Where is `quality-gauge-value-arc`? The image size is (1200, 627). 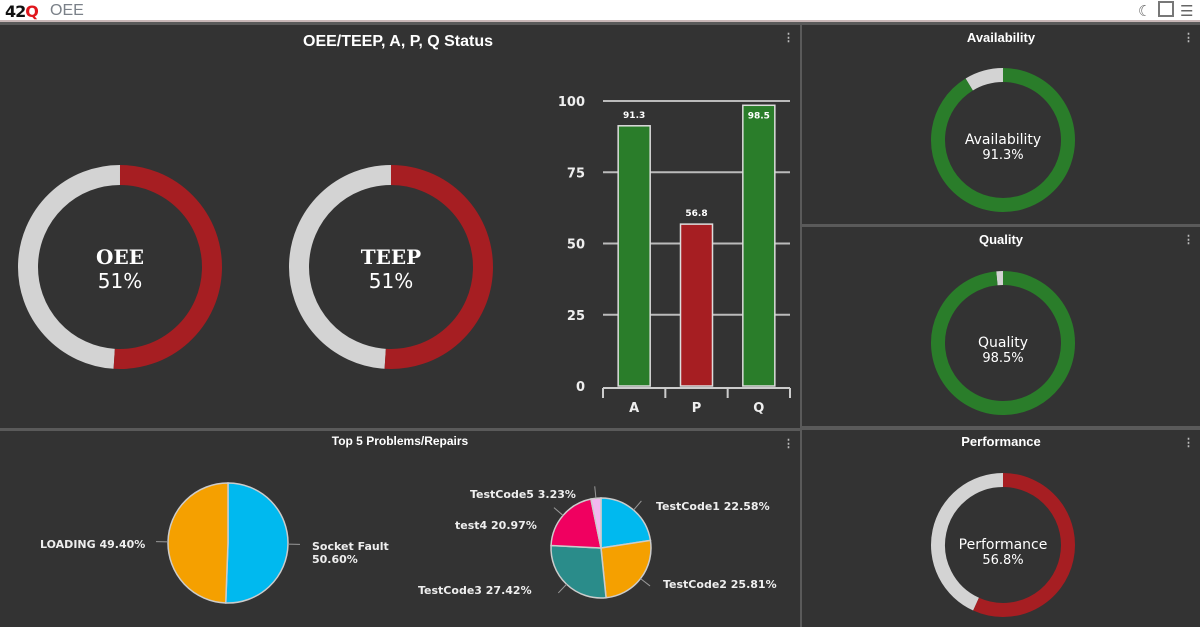
quality-gauge-value-arc is located at coordinates (1003, 343).